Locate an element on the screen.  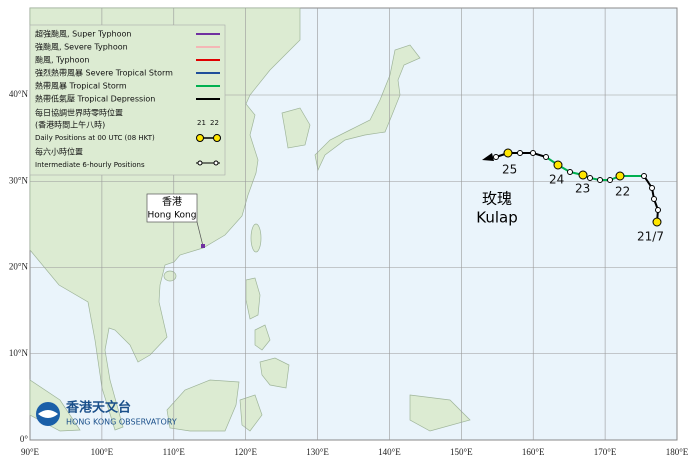
legend-box is located at coordinates (127, 100).